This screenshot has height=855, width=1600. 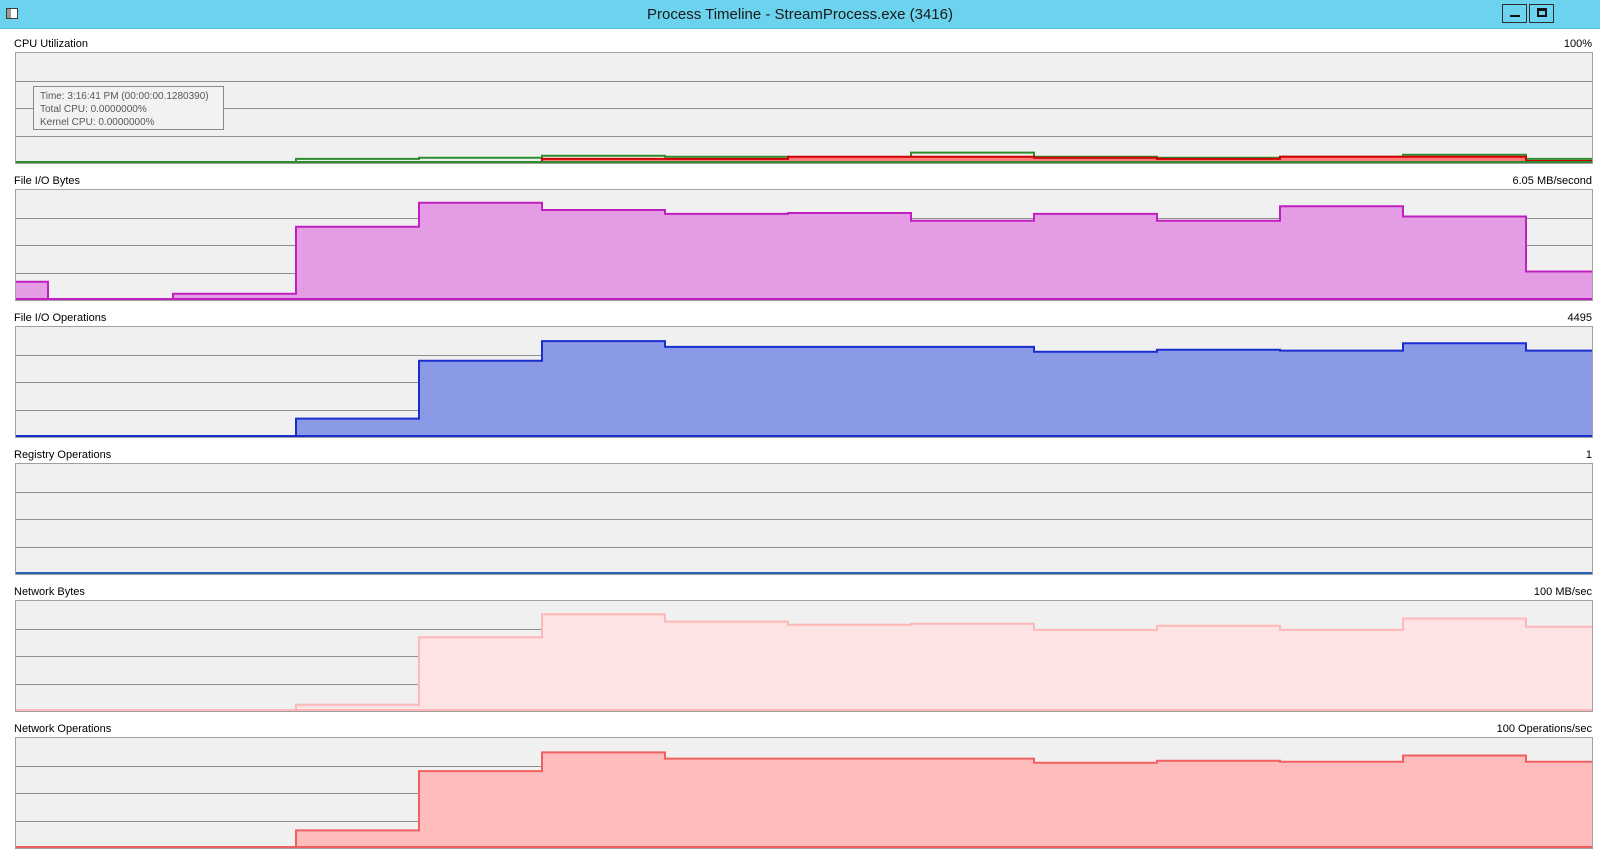 I want to click on registry-operations-panel: Registry Operations 1, so click(x=800, y=512).